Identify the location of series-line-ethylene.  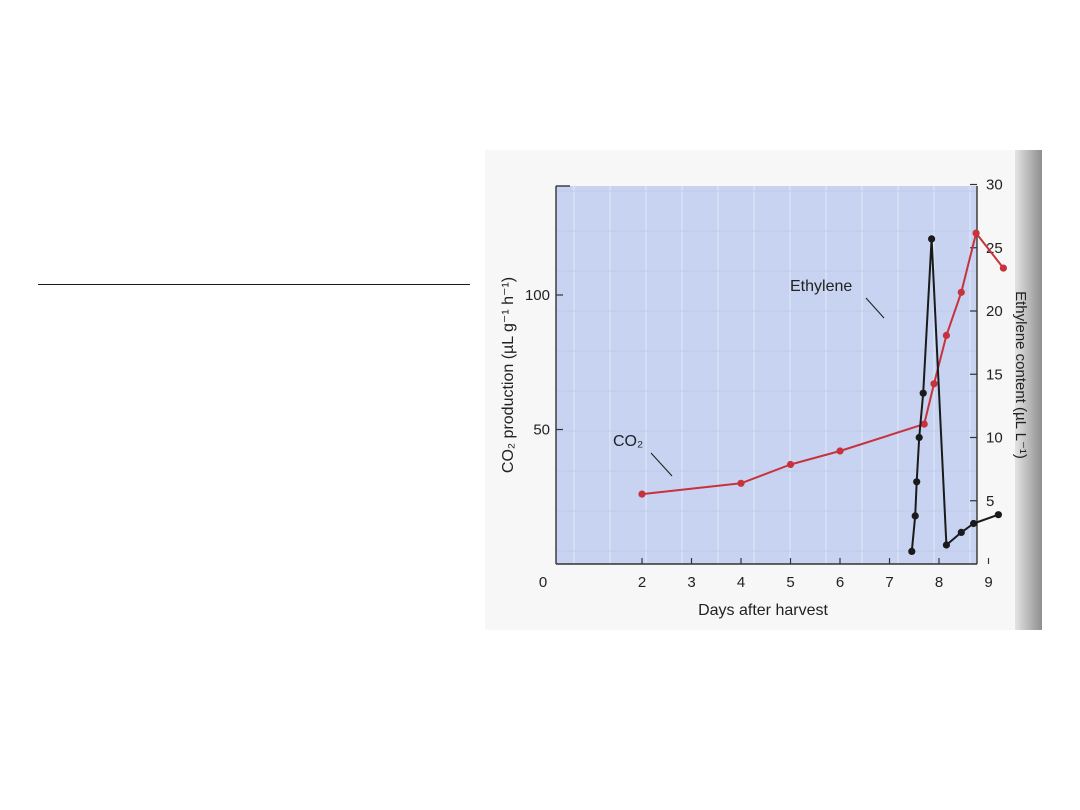
(954, 394).